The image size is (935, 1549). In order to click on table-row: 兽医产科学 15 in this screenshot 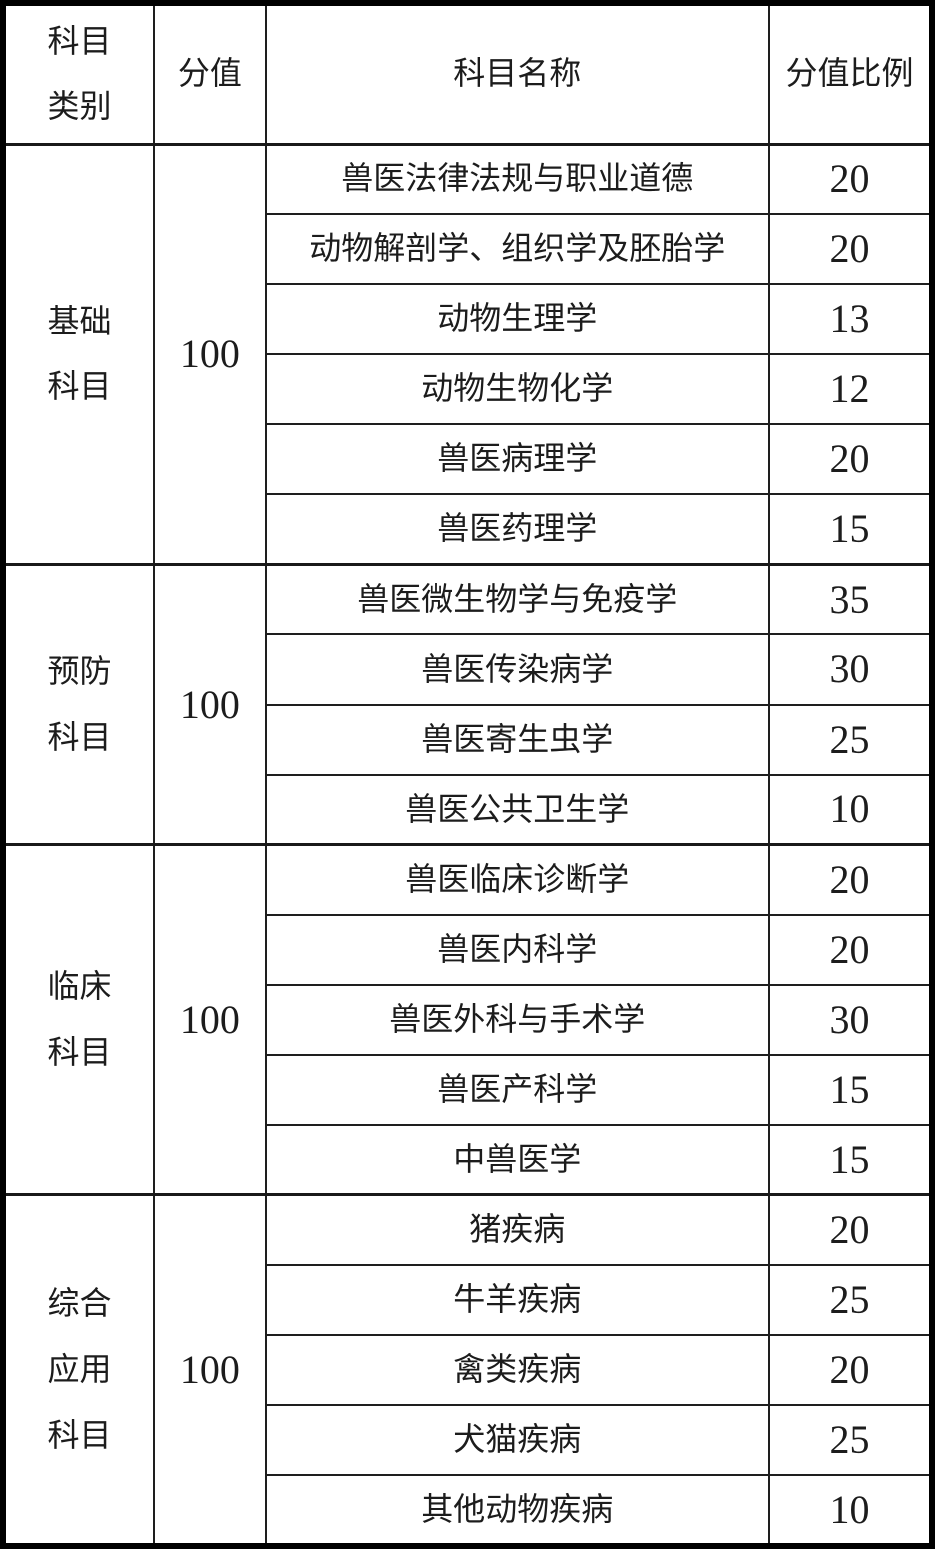, I will do `click(468, 1089)`.